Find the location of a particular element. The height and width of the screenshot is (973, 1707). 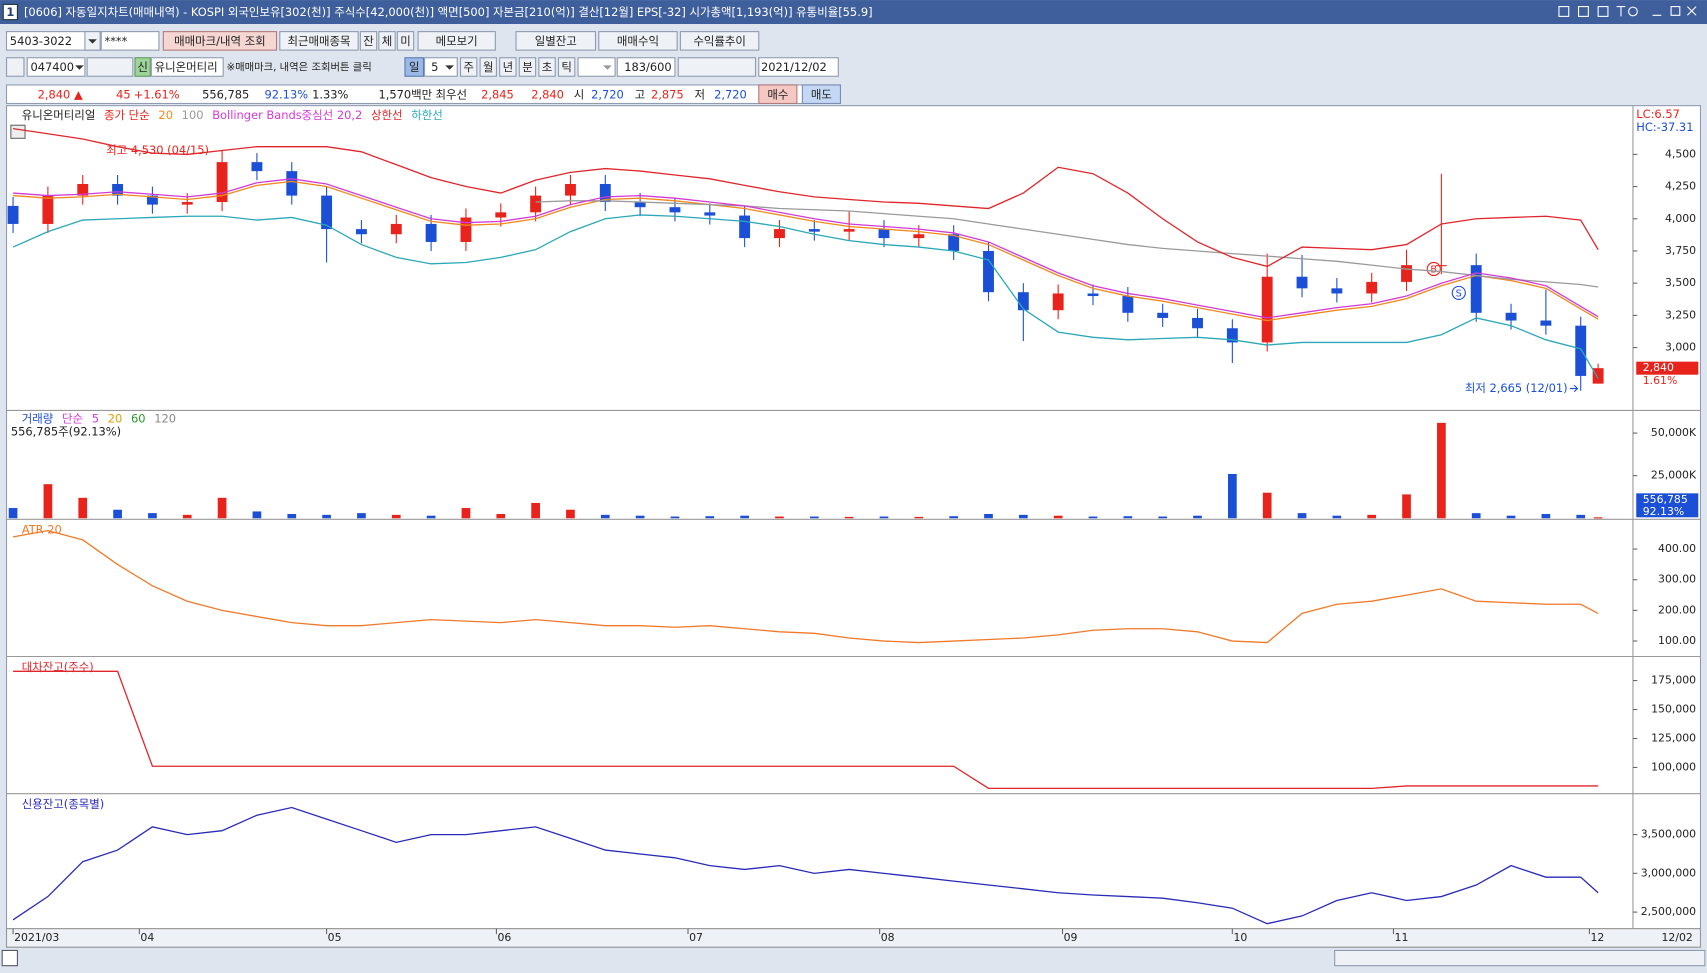

buy-button is located at coordinates (778, 94).